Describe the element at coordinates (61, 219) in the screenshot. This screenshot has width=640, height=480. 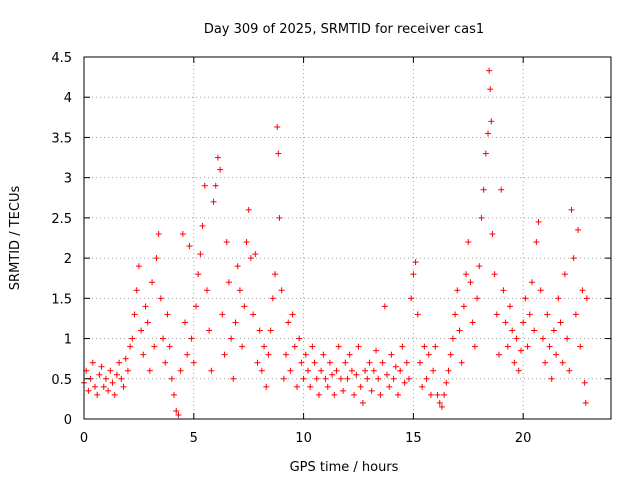
I see `y-tick-label: 2.5` at that location.